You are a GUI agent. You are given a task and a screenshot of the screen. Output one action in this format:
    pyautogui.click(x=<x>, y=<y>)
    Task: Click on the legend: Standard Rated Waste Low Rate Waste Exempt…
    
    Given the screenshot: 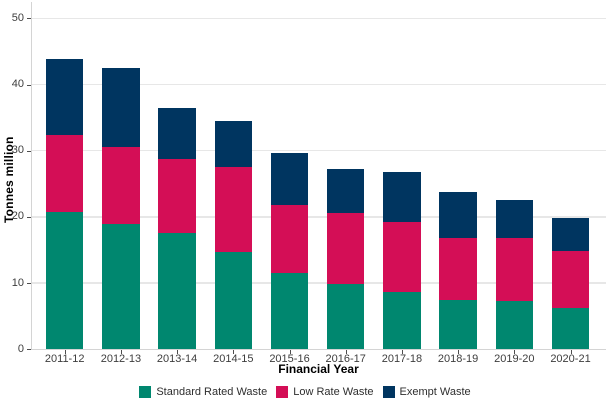 What is the action you would take?
    pyautogui.click(x=305, y=391)
    